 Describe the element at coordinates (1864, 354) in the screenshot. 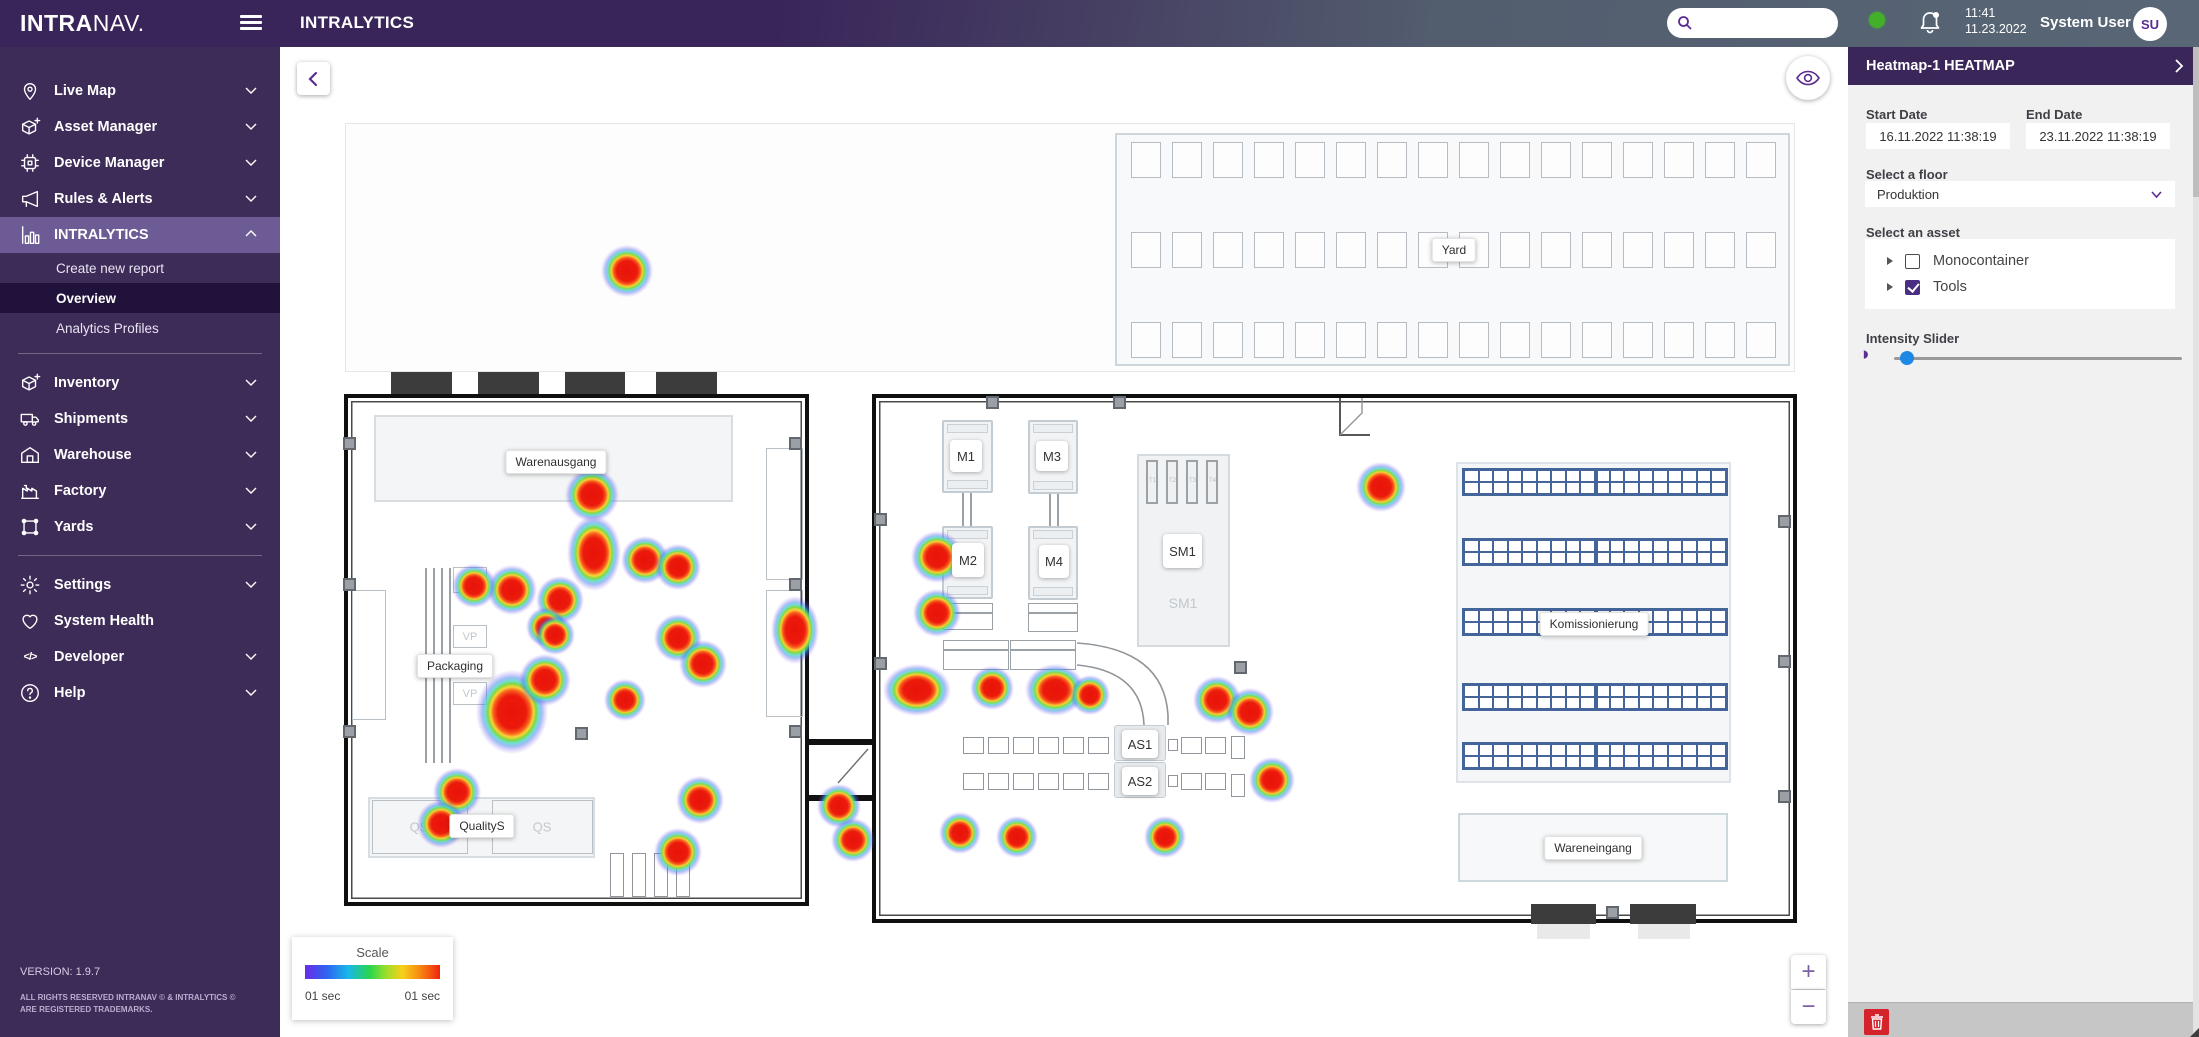

I see `brightness-icon: ◑` at that location.